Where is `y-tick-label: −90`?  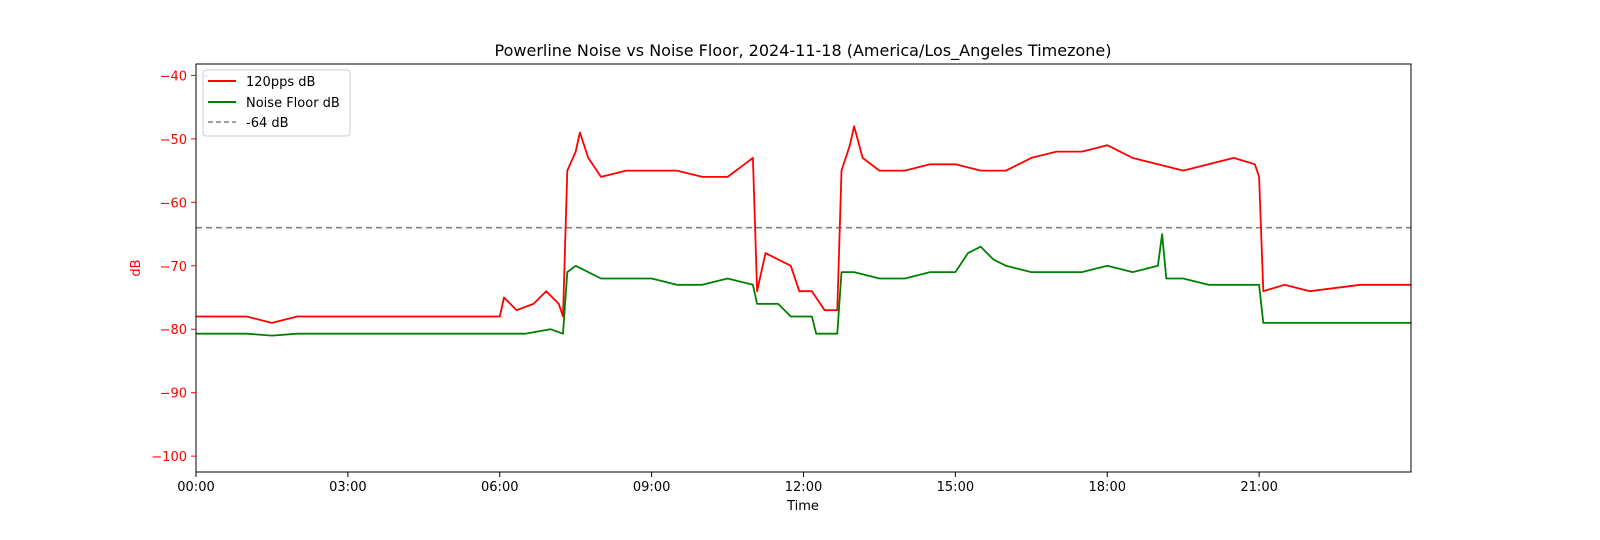
y-tick-label: −90 is located at coordinates (173, 394).